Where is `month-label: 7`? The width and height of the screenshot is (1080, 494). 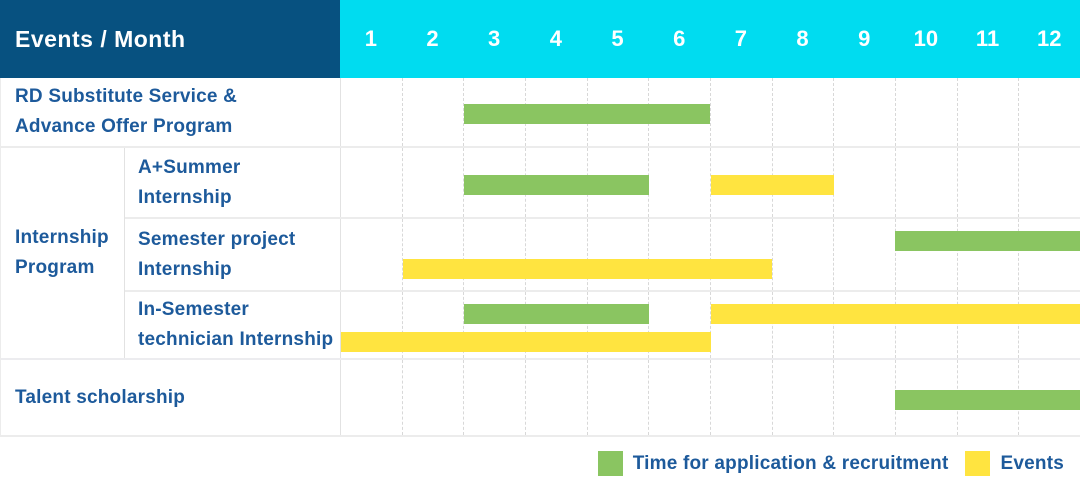 month-label: 7 is located at coordinates (740, 38).